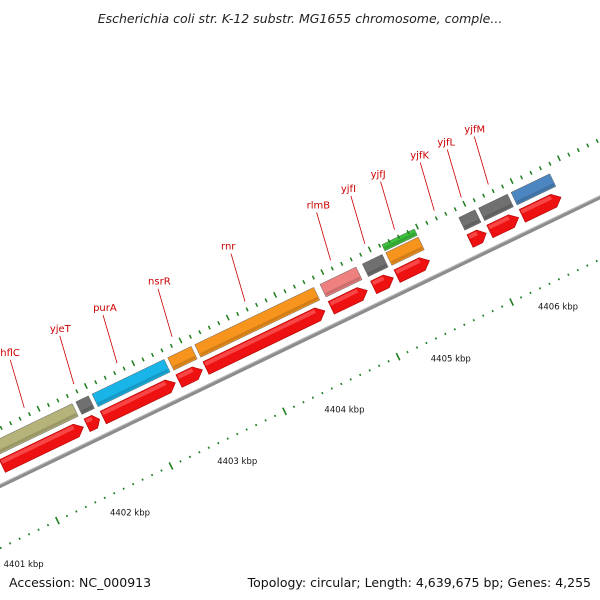 The height and width of the screenshot is (600, 600). Describe the element at coordinates (451, 359) in the screenshot. I see `ruler-label: 4405 kbp` at that location.